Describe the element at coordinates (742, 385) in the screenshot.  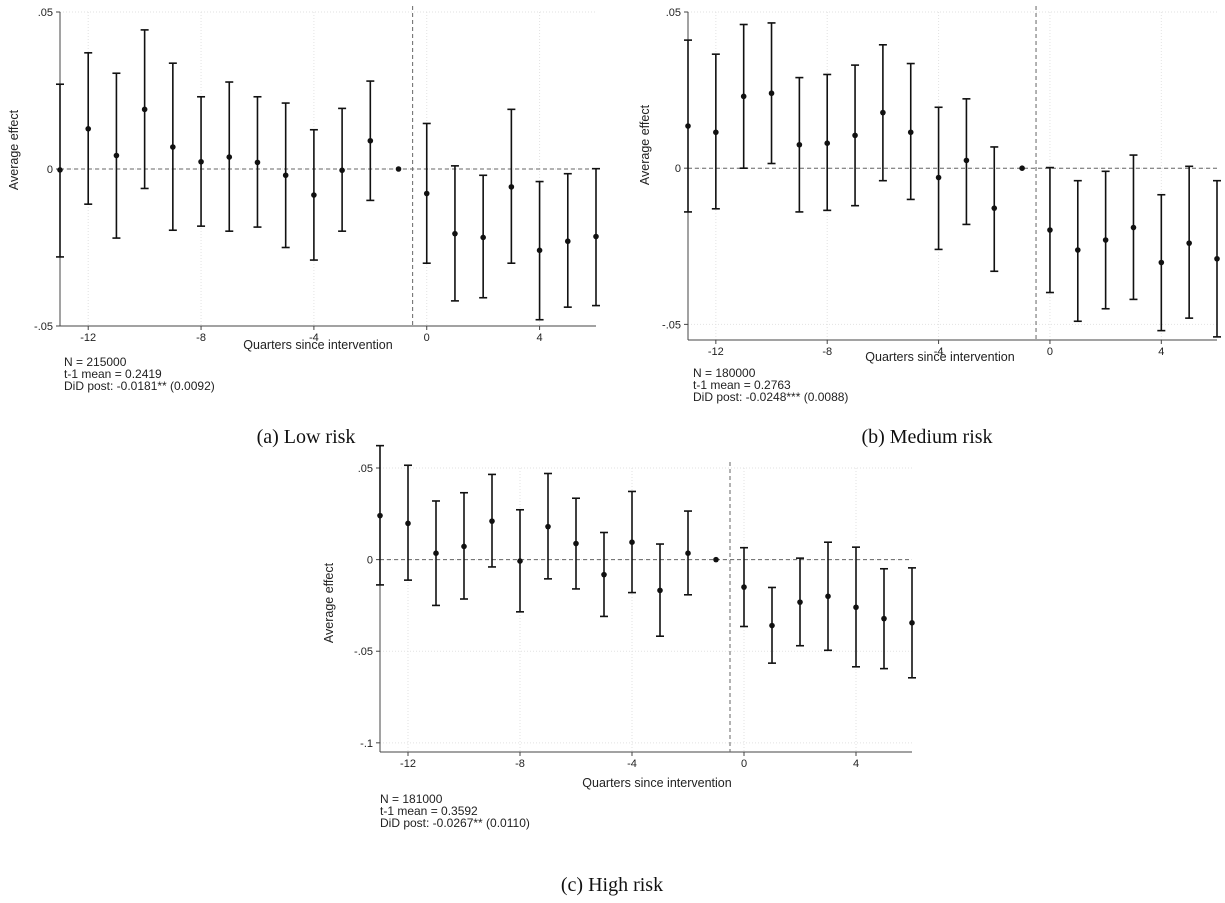
I see `note-t1-mean: t-1 mean = 0.2763` at that location.